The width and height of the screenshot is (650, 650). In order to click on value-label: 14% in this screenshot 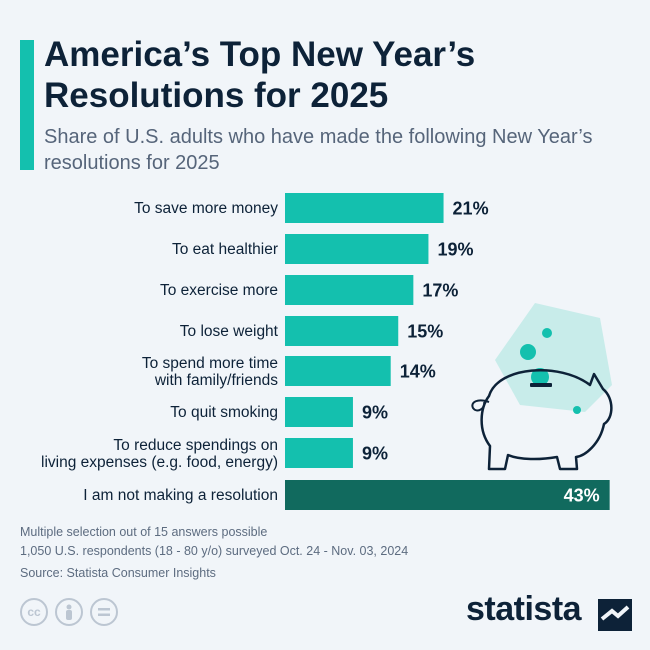, I will do `click(418, 372)`.